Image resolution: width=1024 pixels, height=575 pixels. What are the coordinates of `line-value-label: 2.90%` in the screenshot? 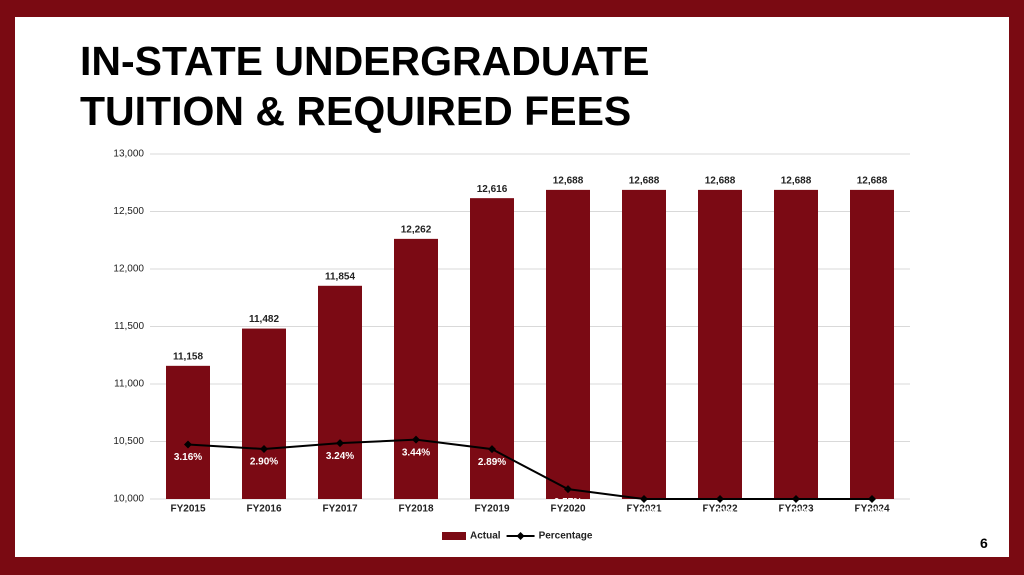 It's located at (264, 462).